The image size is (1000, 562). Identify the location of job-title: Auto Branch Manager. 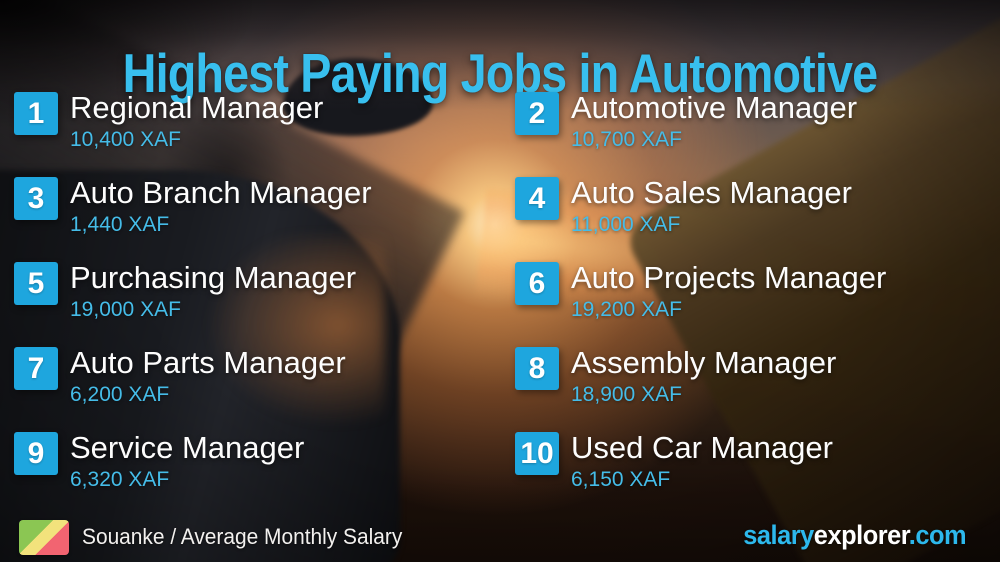
(221, 192).